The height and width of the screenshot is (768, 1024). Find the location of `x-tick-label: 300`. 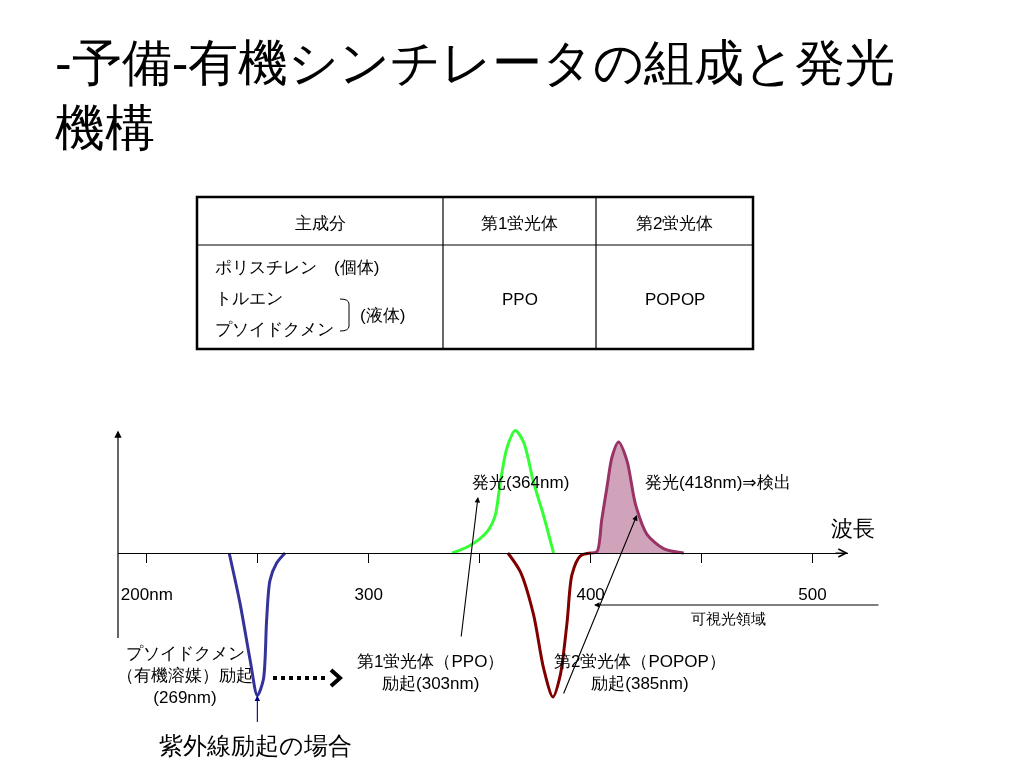

x-tick-label: 300 is located at coordinates (368, 594).